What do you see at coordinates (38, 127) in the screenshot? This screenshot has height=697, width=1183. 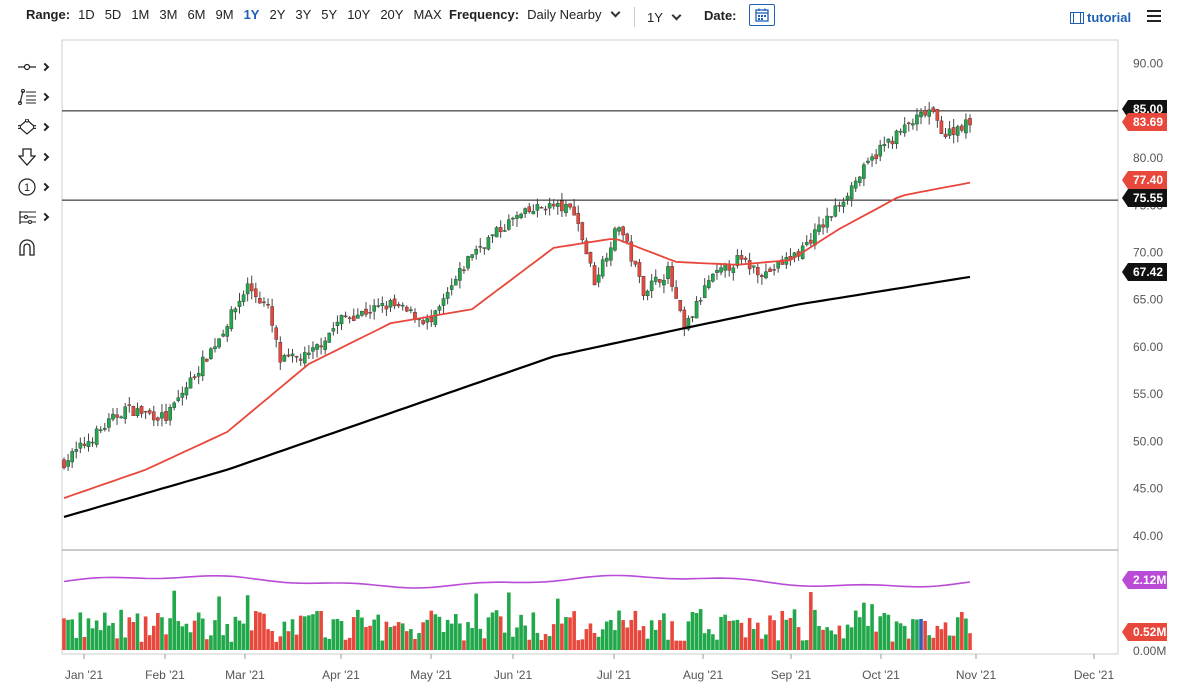 I see `tool-shapes` at bounding box center [38, 127].